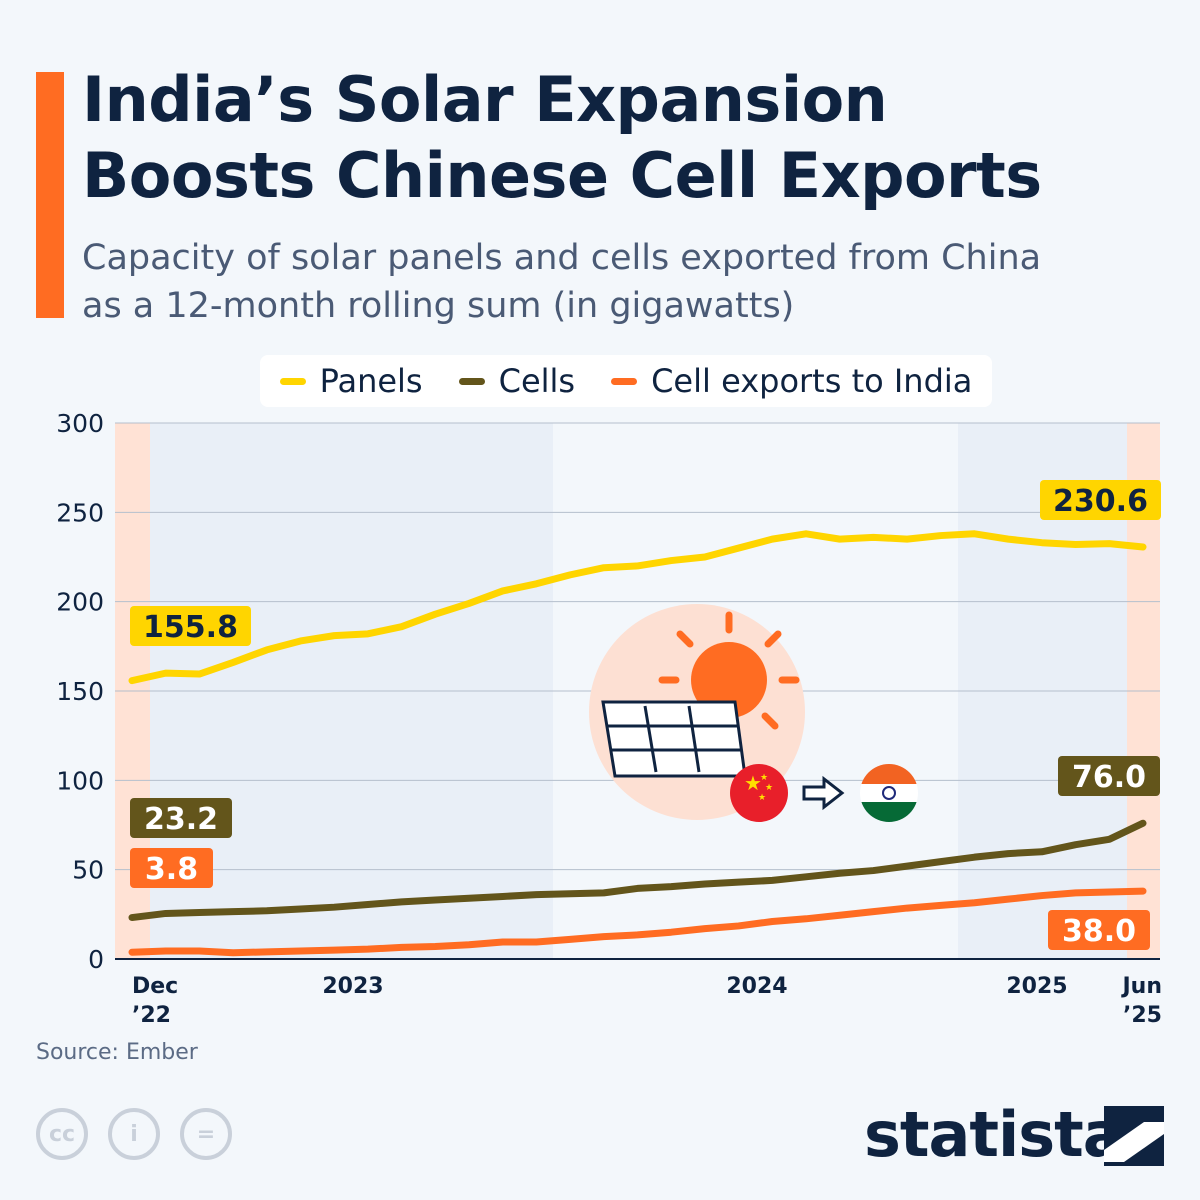 This screenshot has width=1200, height=1200. Describe the element at coordinates (537, 381) in the screenshot. I see `legend-label: Cells` at that location.